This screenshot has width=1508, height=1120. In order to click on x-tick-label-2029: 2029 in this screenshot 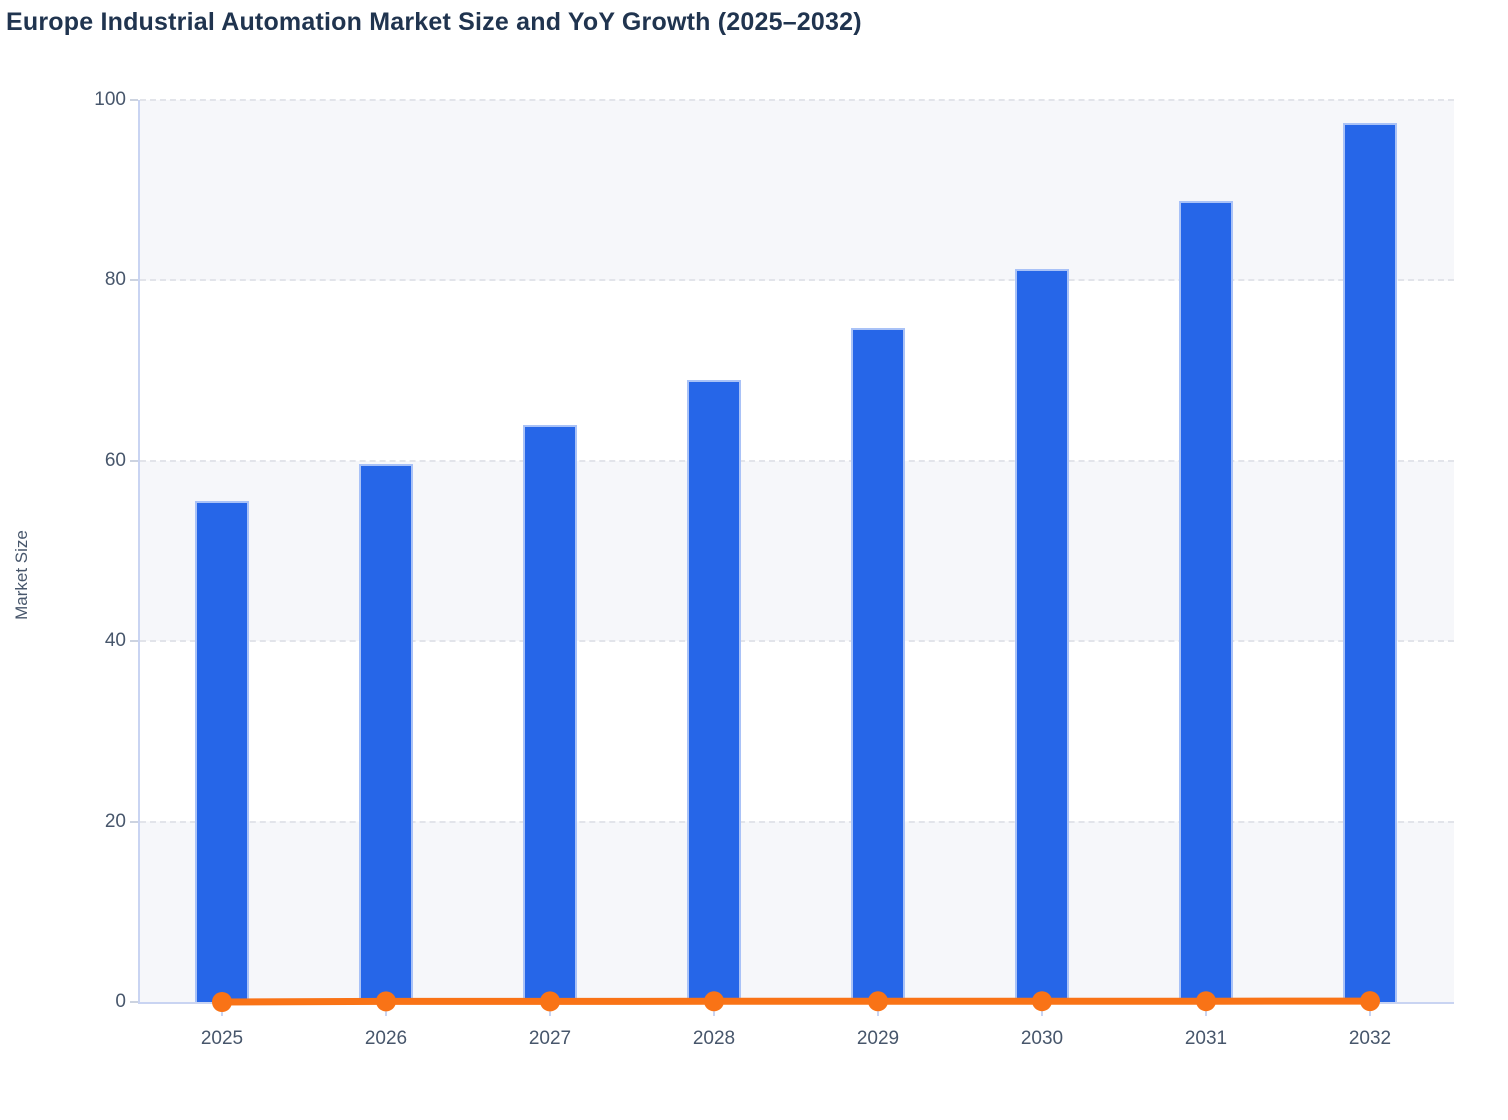, I will do `click(878, 1038)`.